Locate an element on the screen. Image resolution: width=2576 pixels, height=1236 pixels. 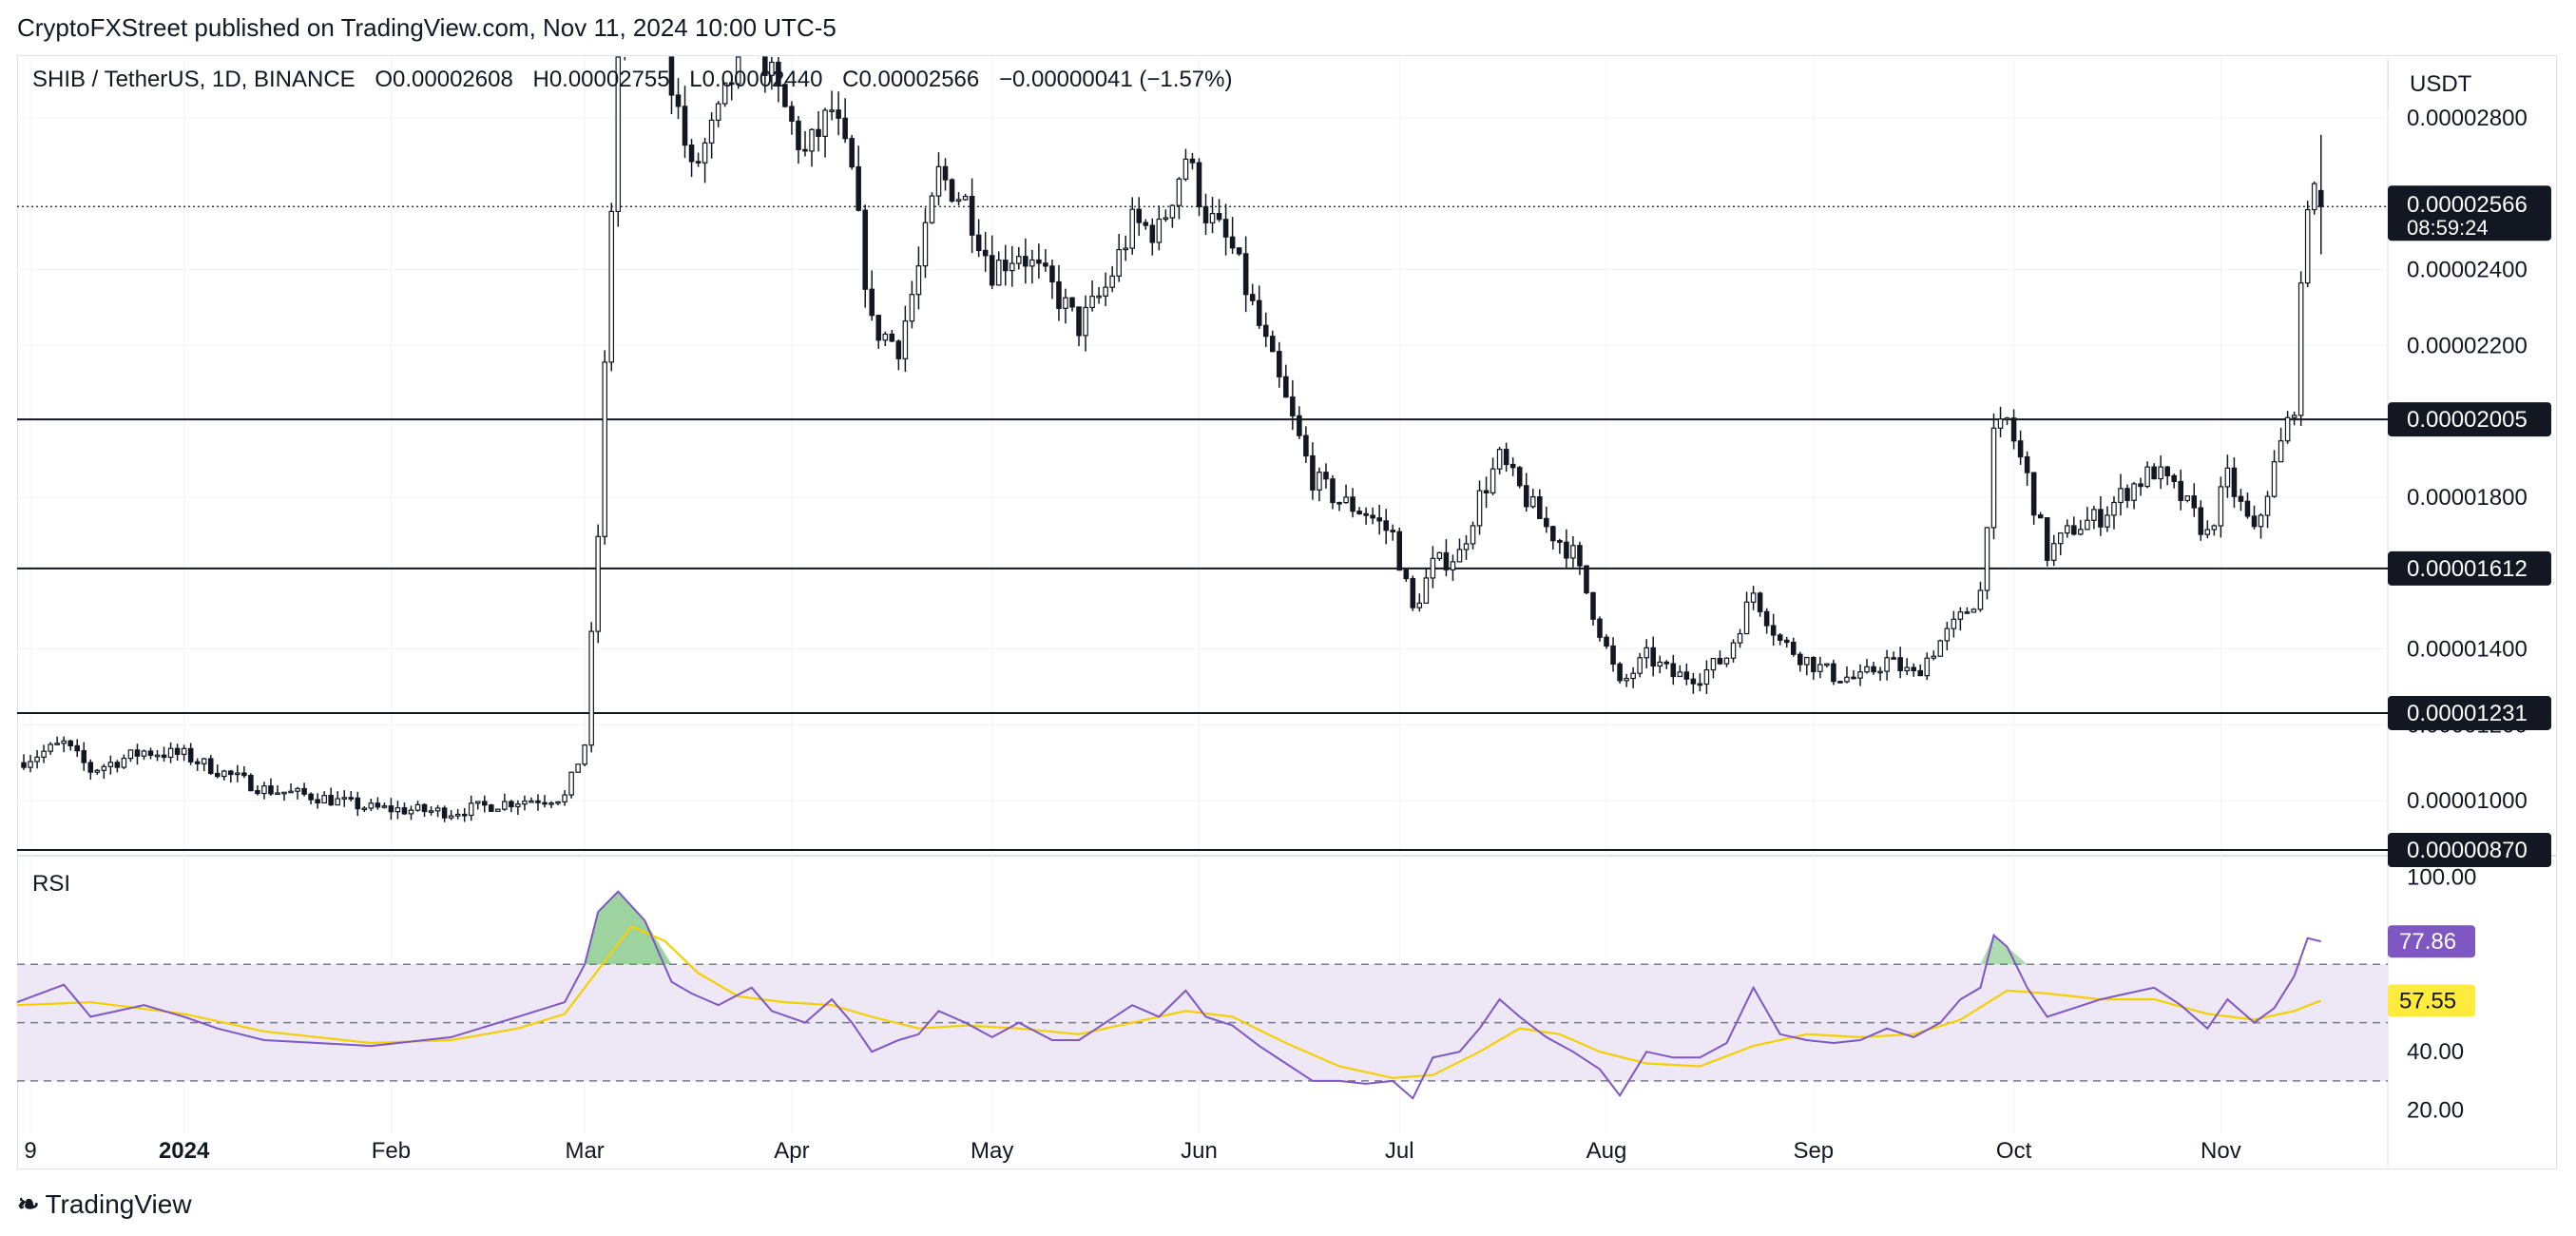
level-price-badge-bg is located at coordinates (2469, 568).